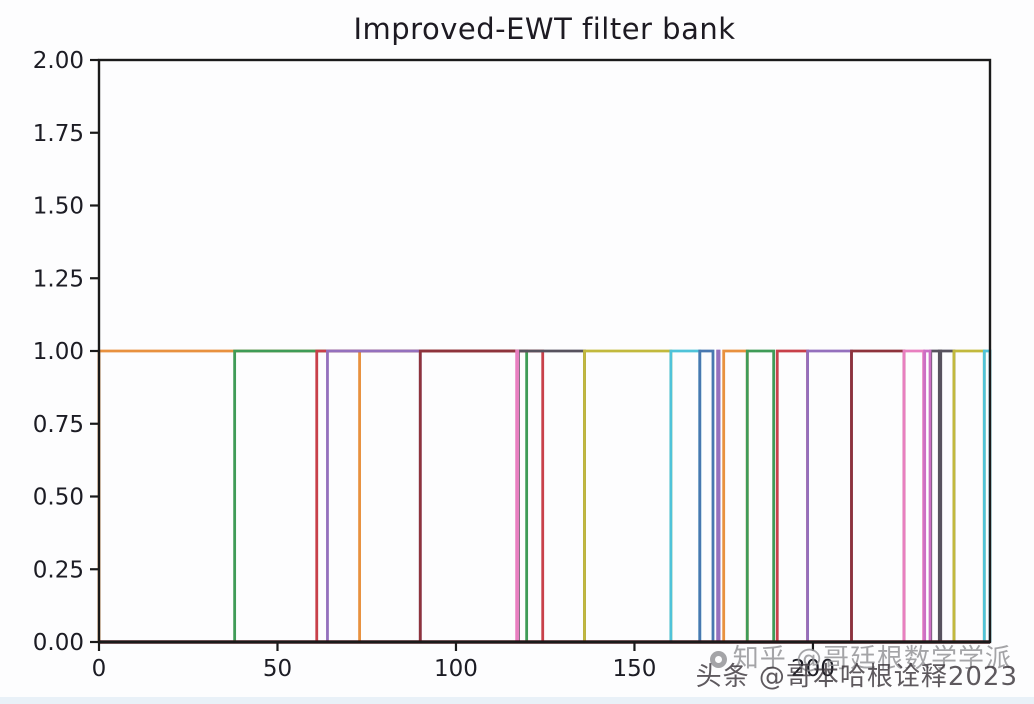 This screenshot has width=1034, height=704. What do you see at coordinates (58, 352) in the screenshot?
I see `y-tick-label: 1.00` at bounding box center [58, 352].